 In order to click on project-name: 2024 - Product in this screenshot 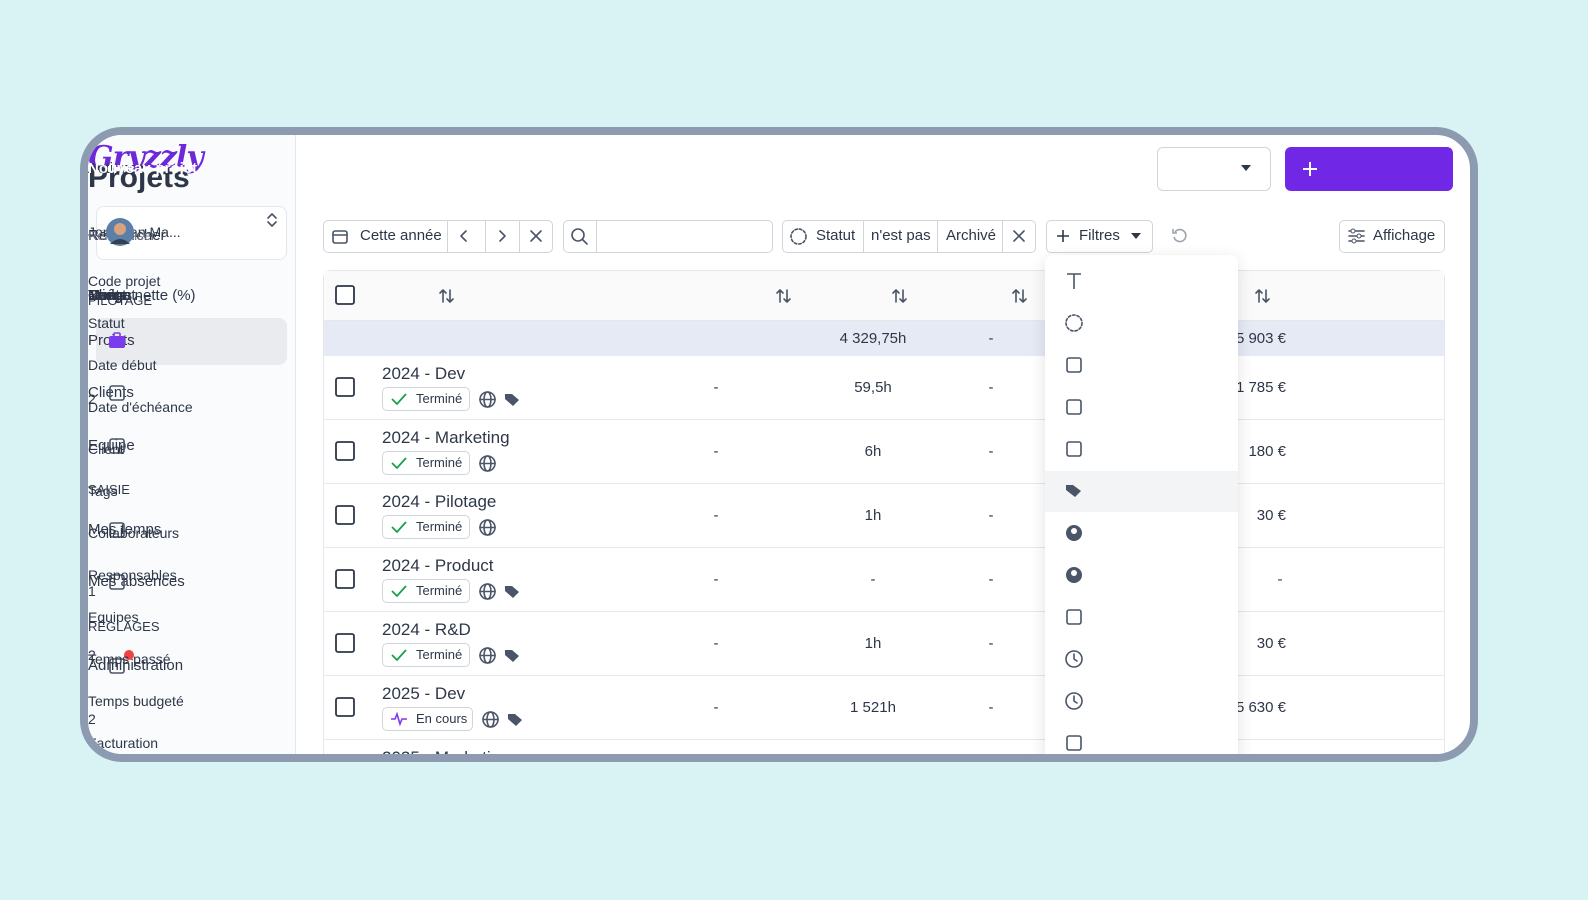, I will do `click(438, 565)`.